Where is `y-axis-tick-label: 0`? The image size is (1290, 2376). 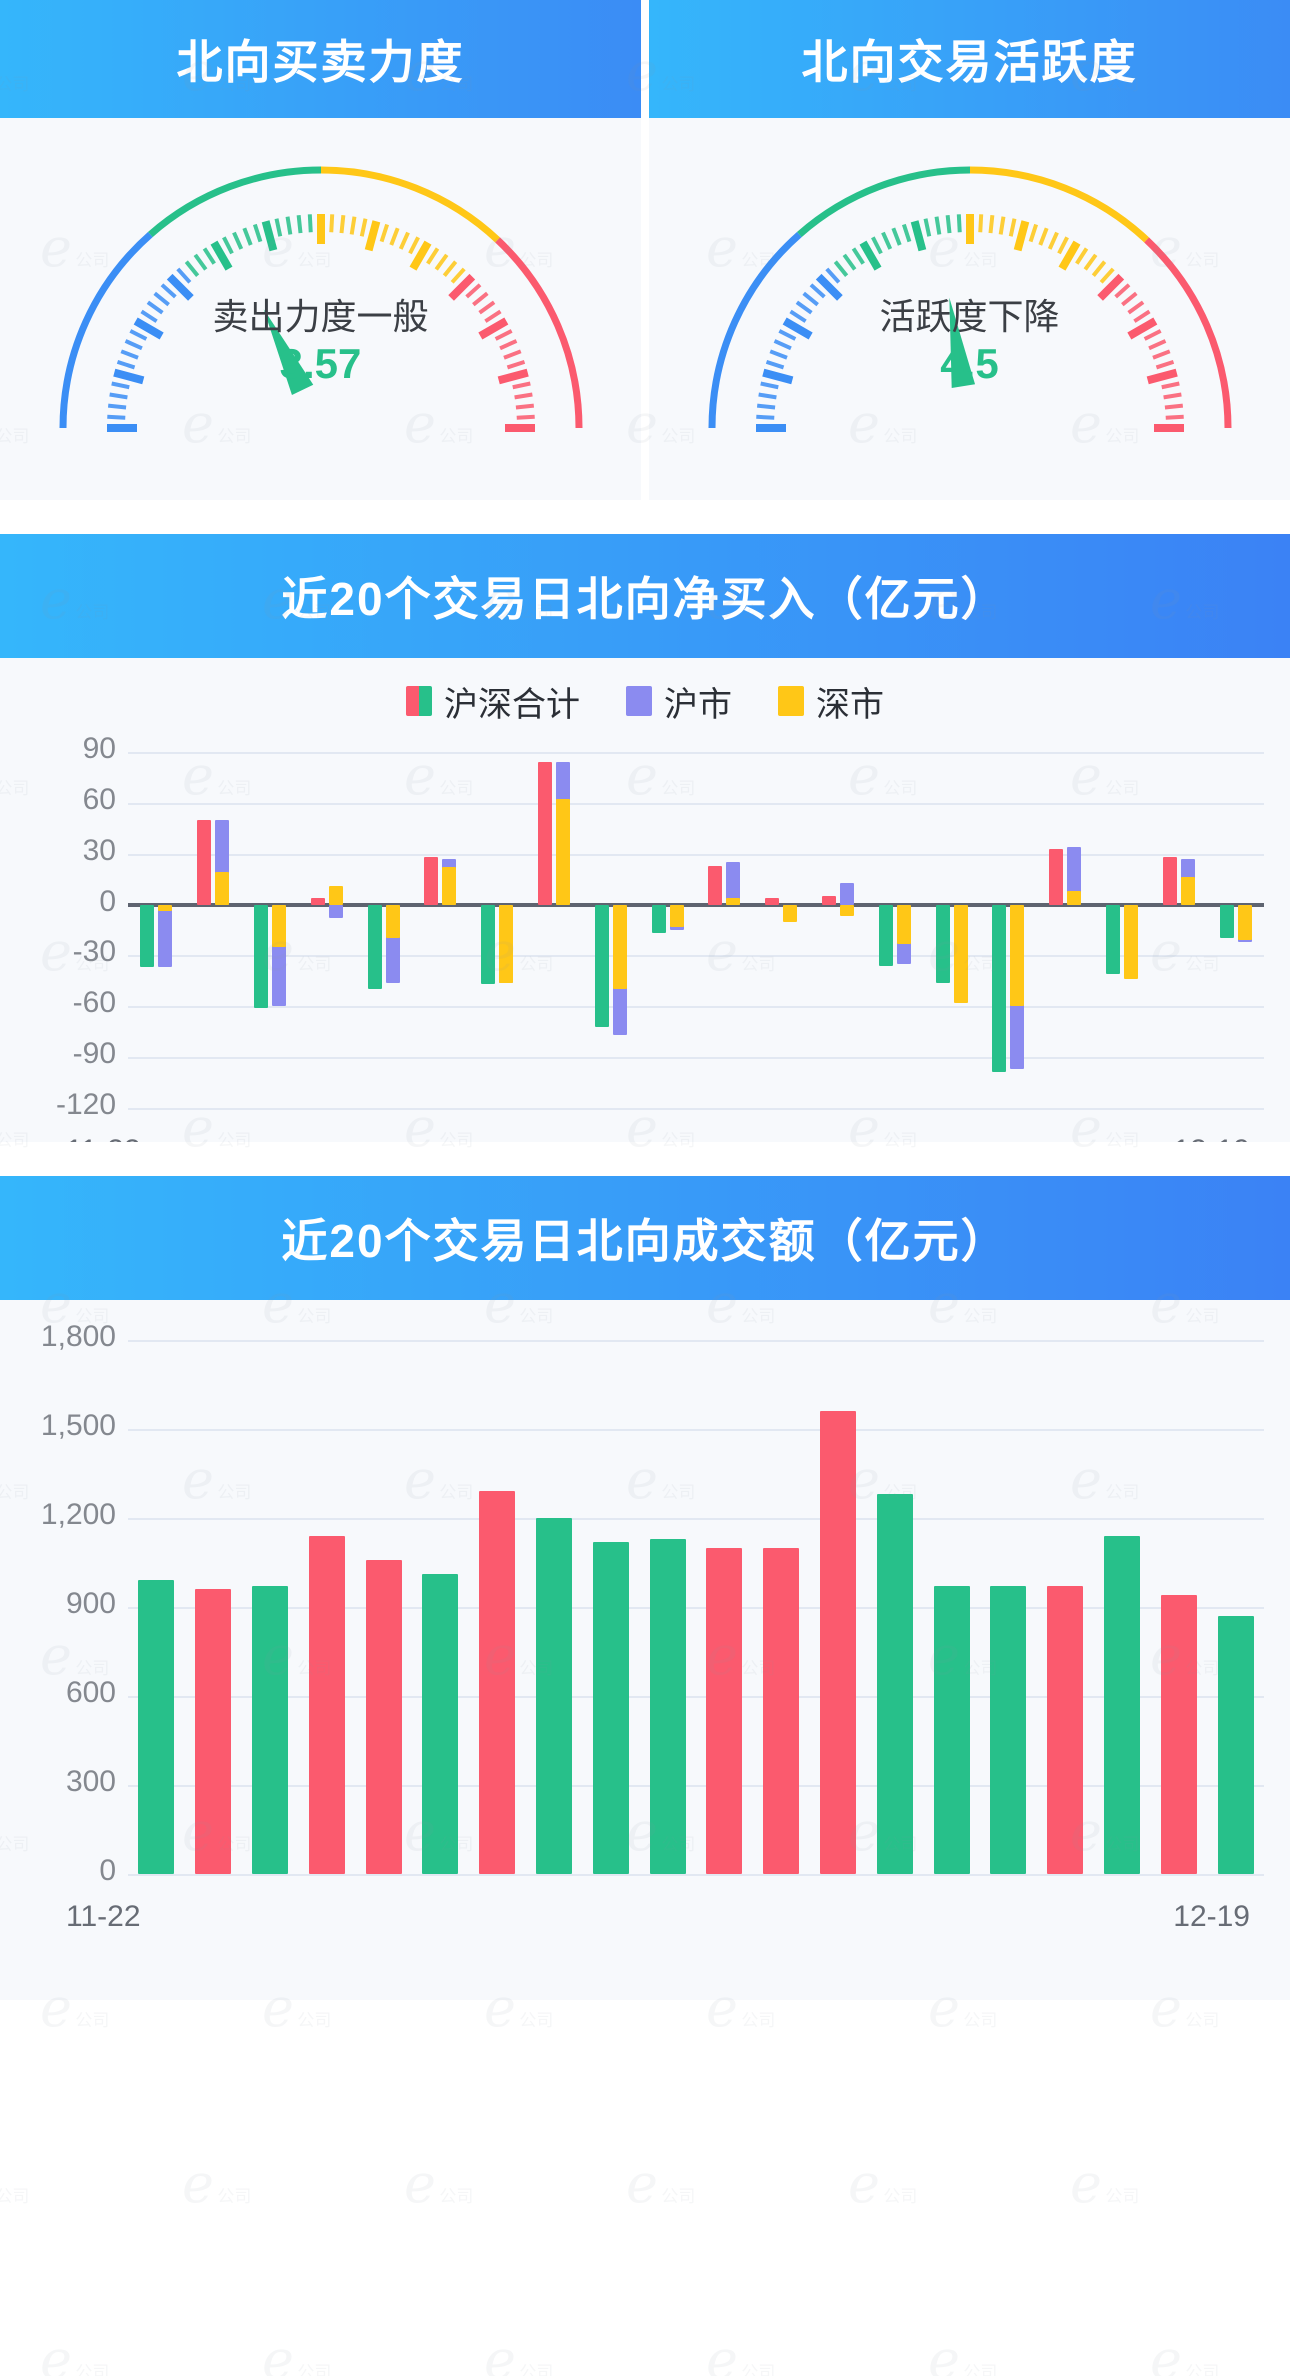 y-axis-tick-label: 0 is located at coordinates (107, 901).